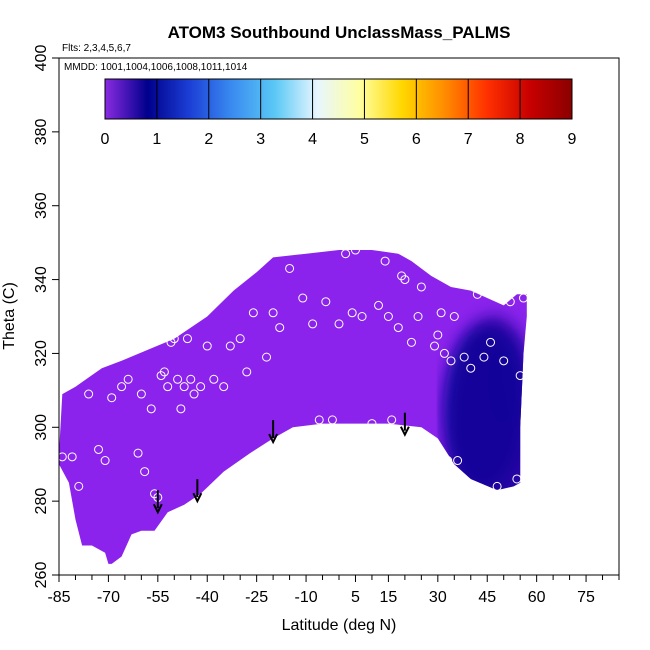 The width and height of the screenshot is (650, 650). Describe the element at coordinates (312, 139) in the screenshot. I see `colorbar-tick-label: 4` at that location.